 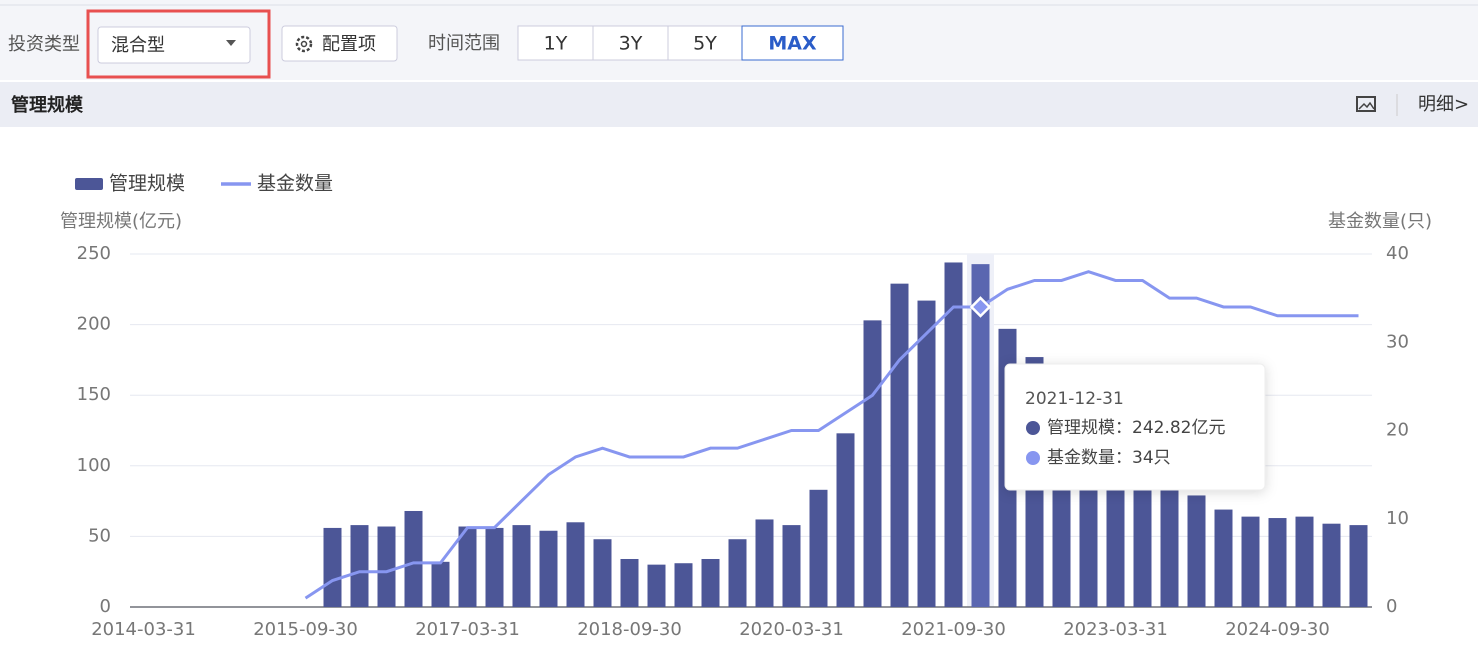 What do you see at coordinates (138, 45) in the screenshot?
I see `type-value: 混合型` at bounding box center [138, 45].